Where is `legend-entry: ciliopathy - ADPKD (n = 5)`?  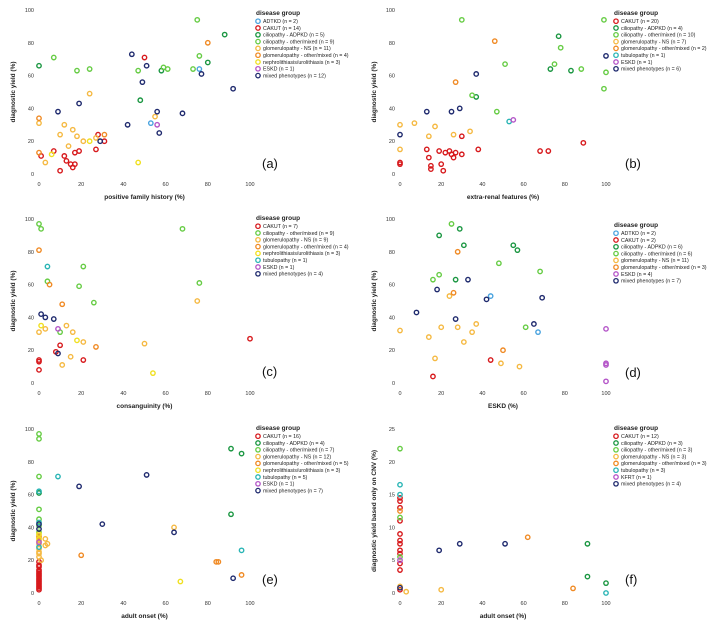 legend-entry: ciliopathy - ADPKD (n = 5) is located at coordinates (294, 36).